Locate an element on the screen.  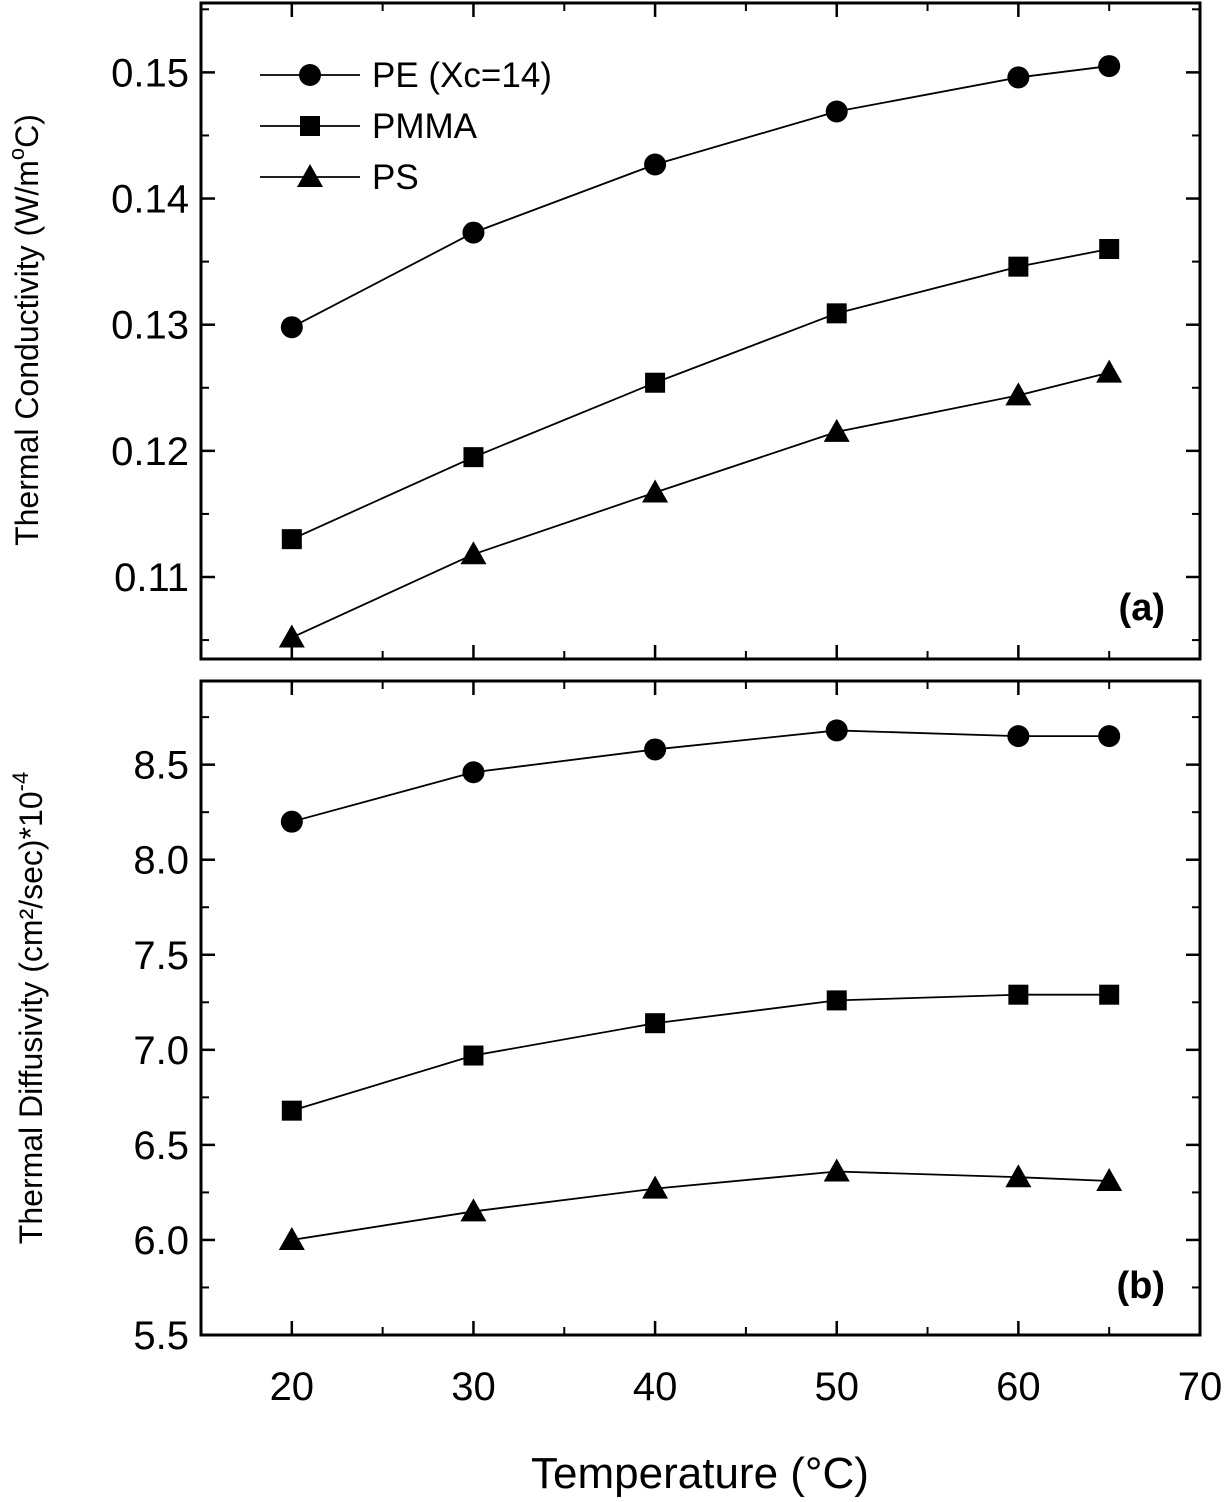
legend-label: PMMA is located at coordinates (425, 126).